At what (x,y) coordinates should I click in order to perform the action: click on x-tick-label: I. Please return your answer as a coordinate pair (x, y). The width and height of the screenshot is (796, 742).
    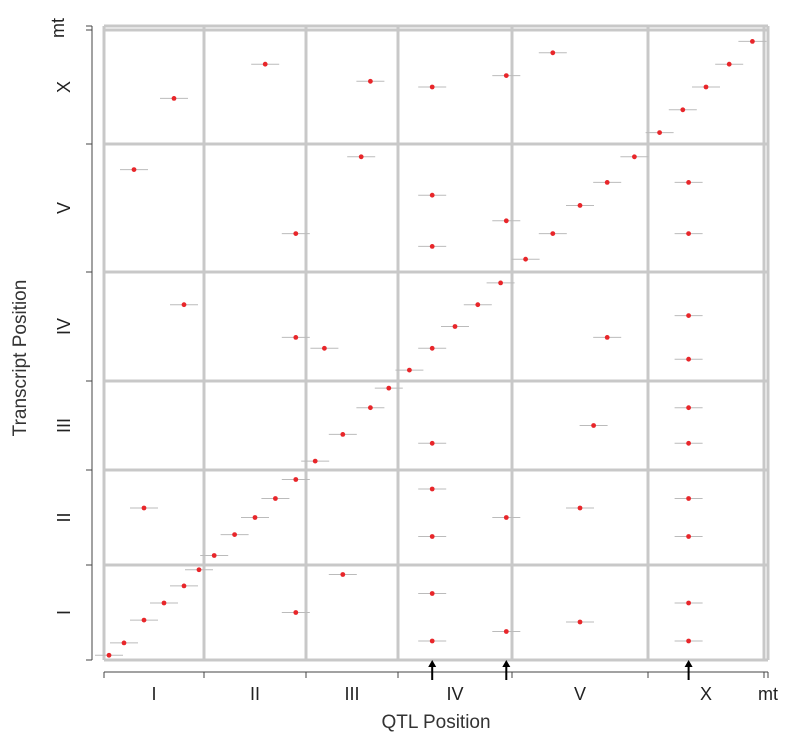
    Looking at the image, I should click on (153, 694).